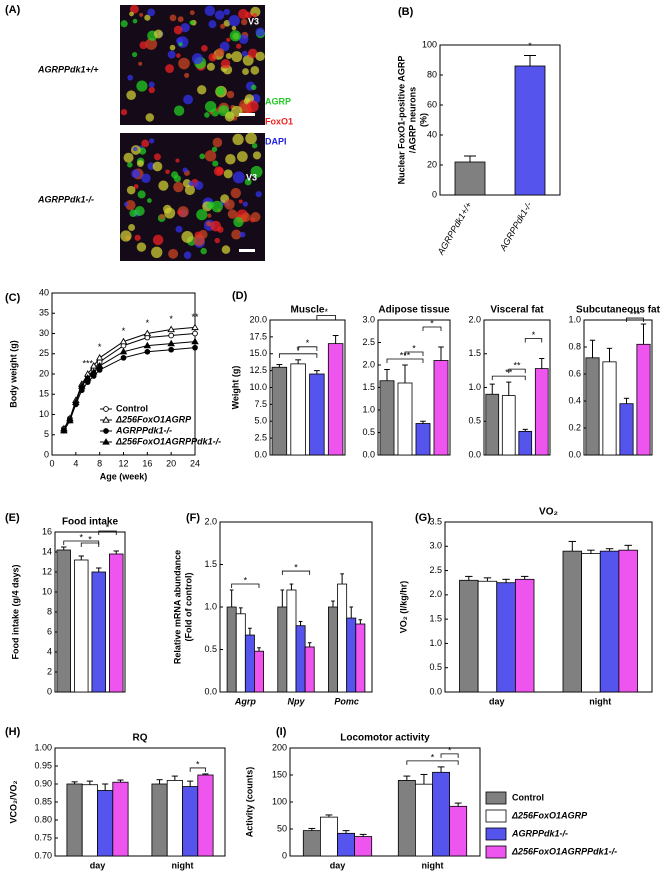 Image resolution: width=661 pixels, height=872 pixels. Describe the element at coordinates (618, 387) in the screenshot. I see `plot-frame` at that location.